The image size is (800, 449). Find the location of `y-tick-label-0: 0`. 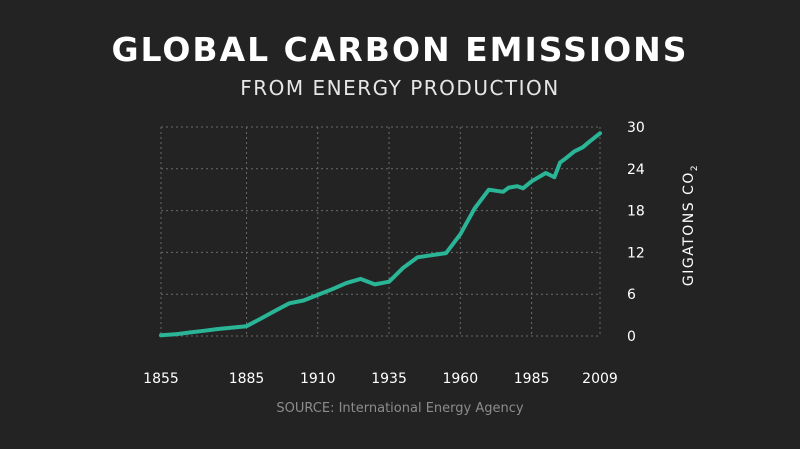

y-tick-label-0: 0 is located at coordinates (631, 337).